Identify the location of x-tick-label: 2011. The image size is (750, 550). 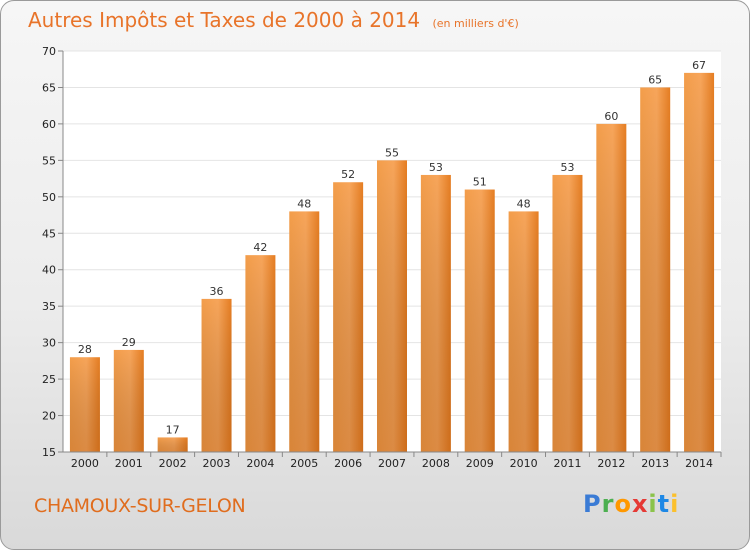
(567, 463).